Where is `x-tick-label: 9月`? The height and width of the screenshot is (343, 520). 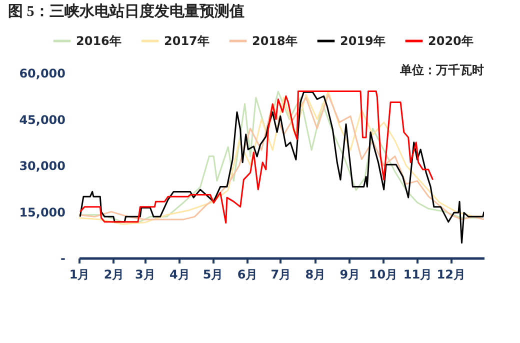
x-tick-label: 9月 is located at coordinates (350, 275).